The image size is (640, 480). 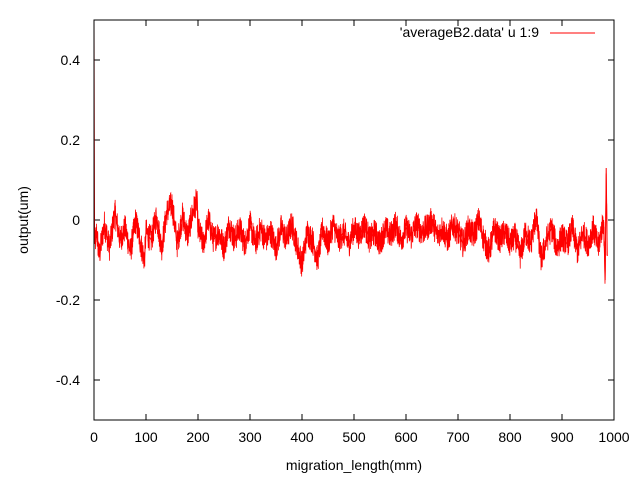 What do you see at coordinates (23, 220) in the screenshot?
I see `y-axis-label: output(um)` at bounding box center [23, 220].